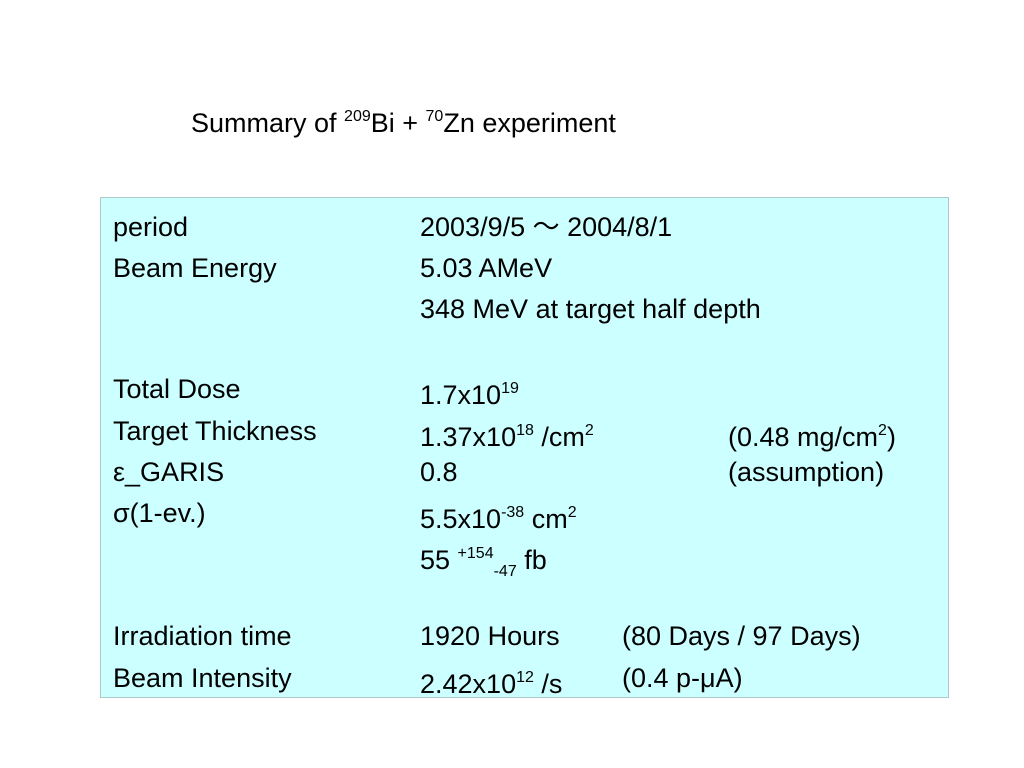 The image size is (1024, 768). I want to click on text: (0.4 p-μA), so click(682, 678).